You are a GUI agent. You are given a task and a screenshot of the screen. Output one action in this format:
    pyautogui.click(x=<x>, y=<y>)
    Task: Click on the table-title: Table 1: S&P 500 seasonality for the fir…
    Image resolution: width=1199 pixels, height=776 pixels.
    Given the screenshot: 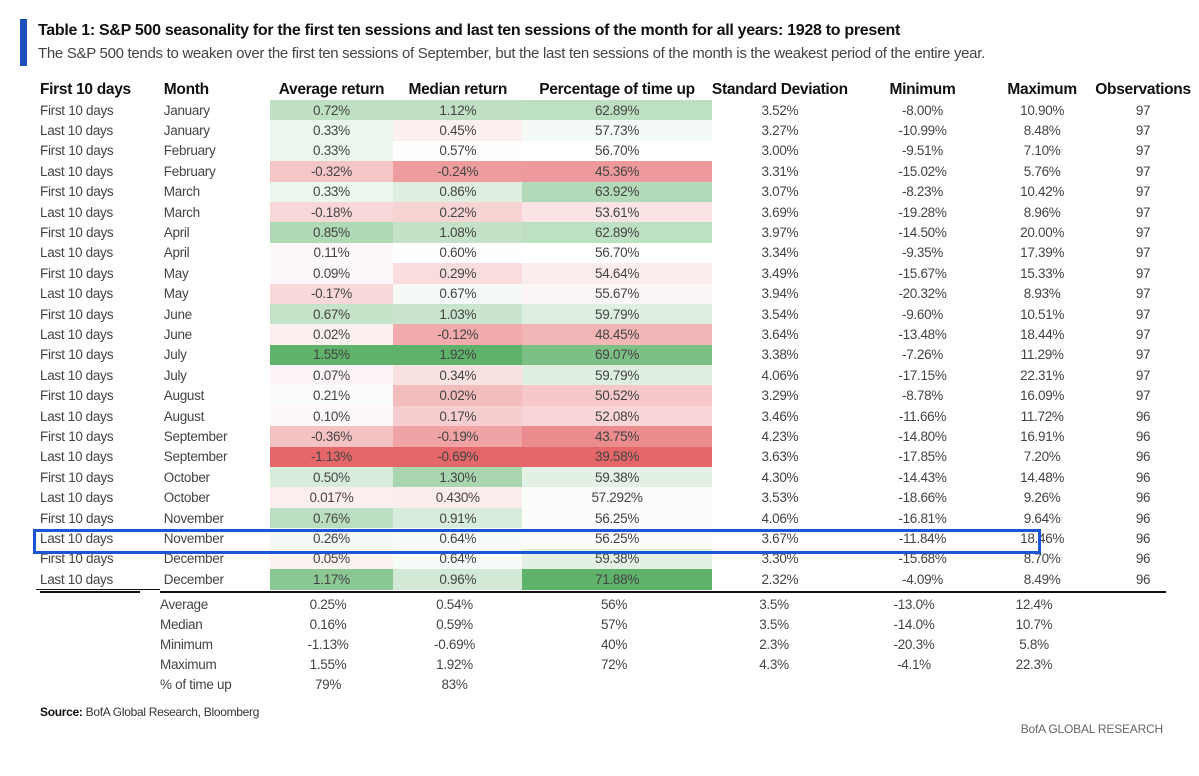 What is the action you would take?
    pyautogui.click(x=469, y=30)
    